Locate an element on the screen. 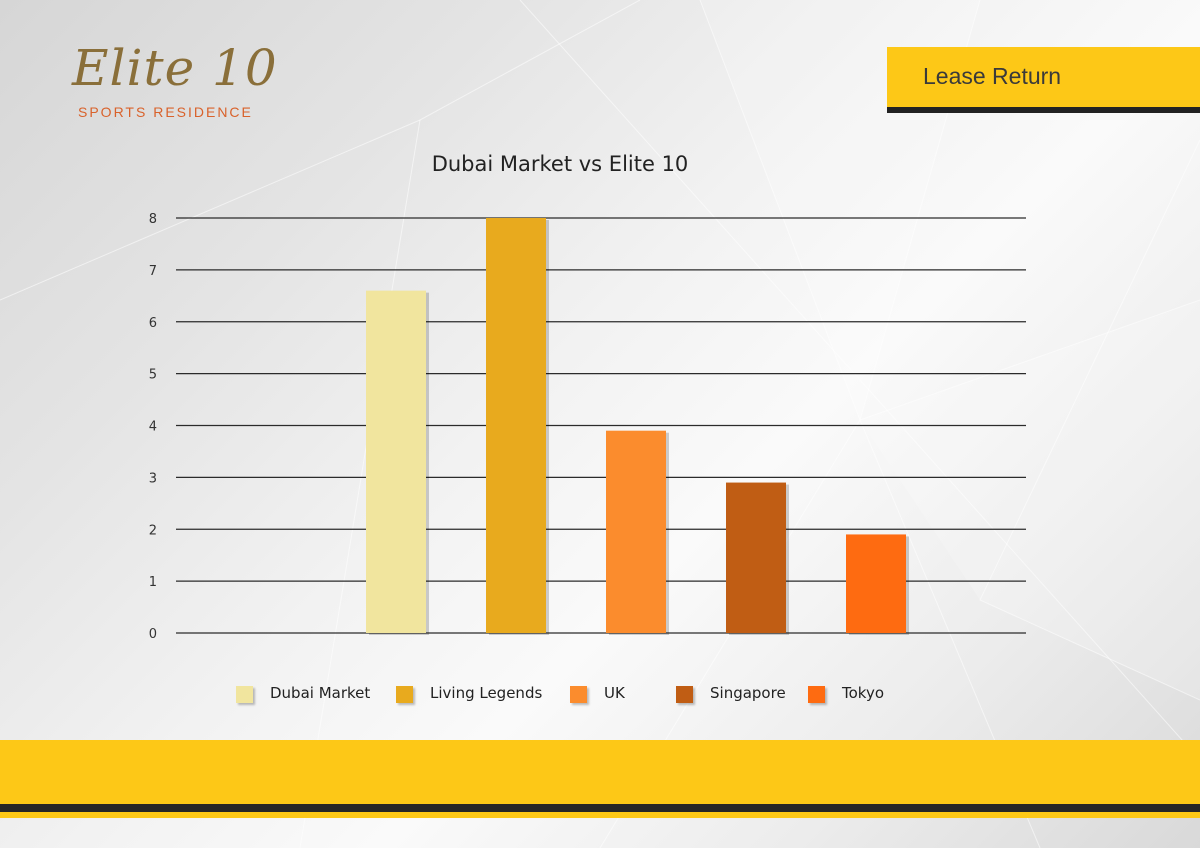 Image resolution: width=1200 pixels, height=848 pixels. bar-living-legends is located at coordinates (516, 425).